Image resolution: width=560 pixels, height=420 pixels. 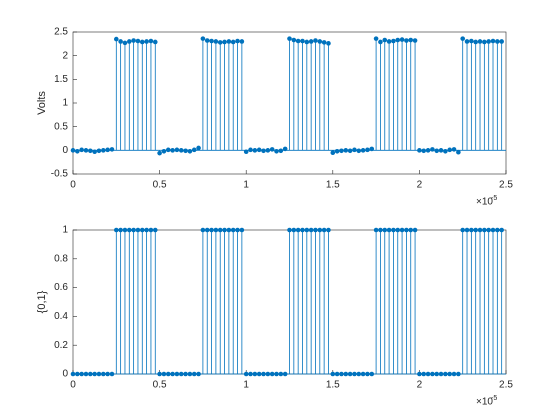 What do you see at coordinates (60, 174) in the screenshot?
I see `y-tick-label: -0.5` at bounding box center [60, 174].